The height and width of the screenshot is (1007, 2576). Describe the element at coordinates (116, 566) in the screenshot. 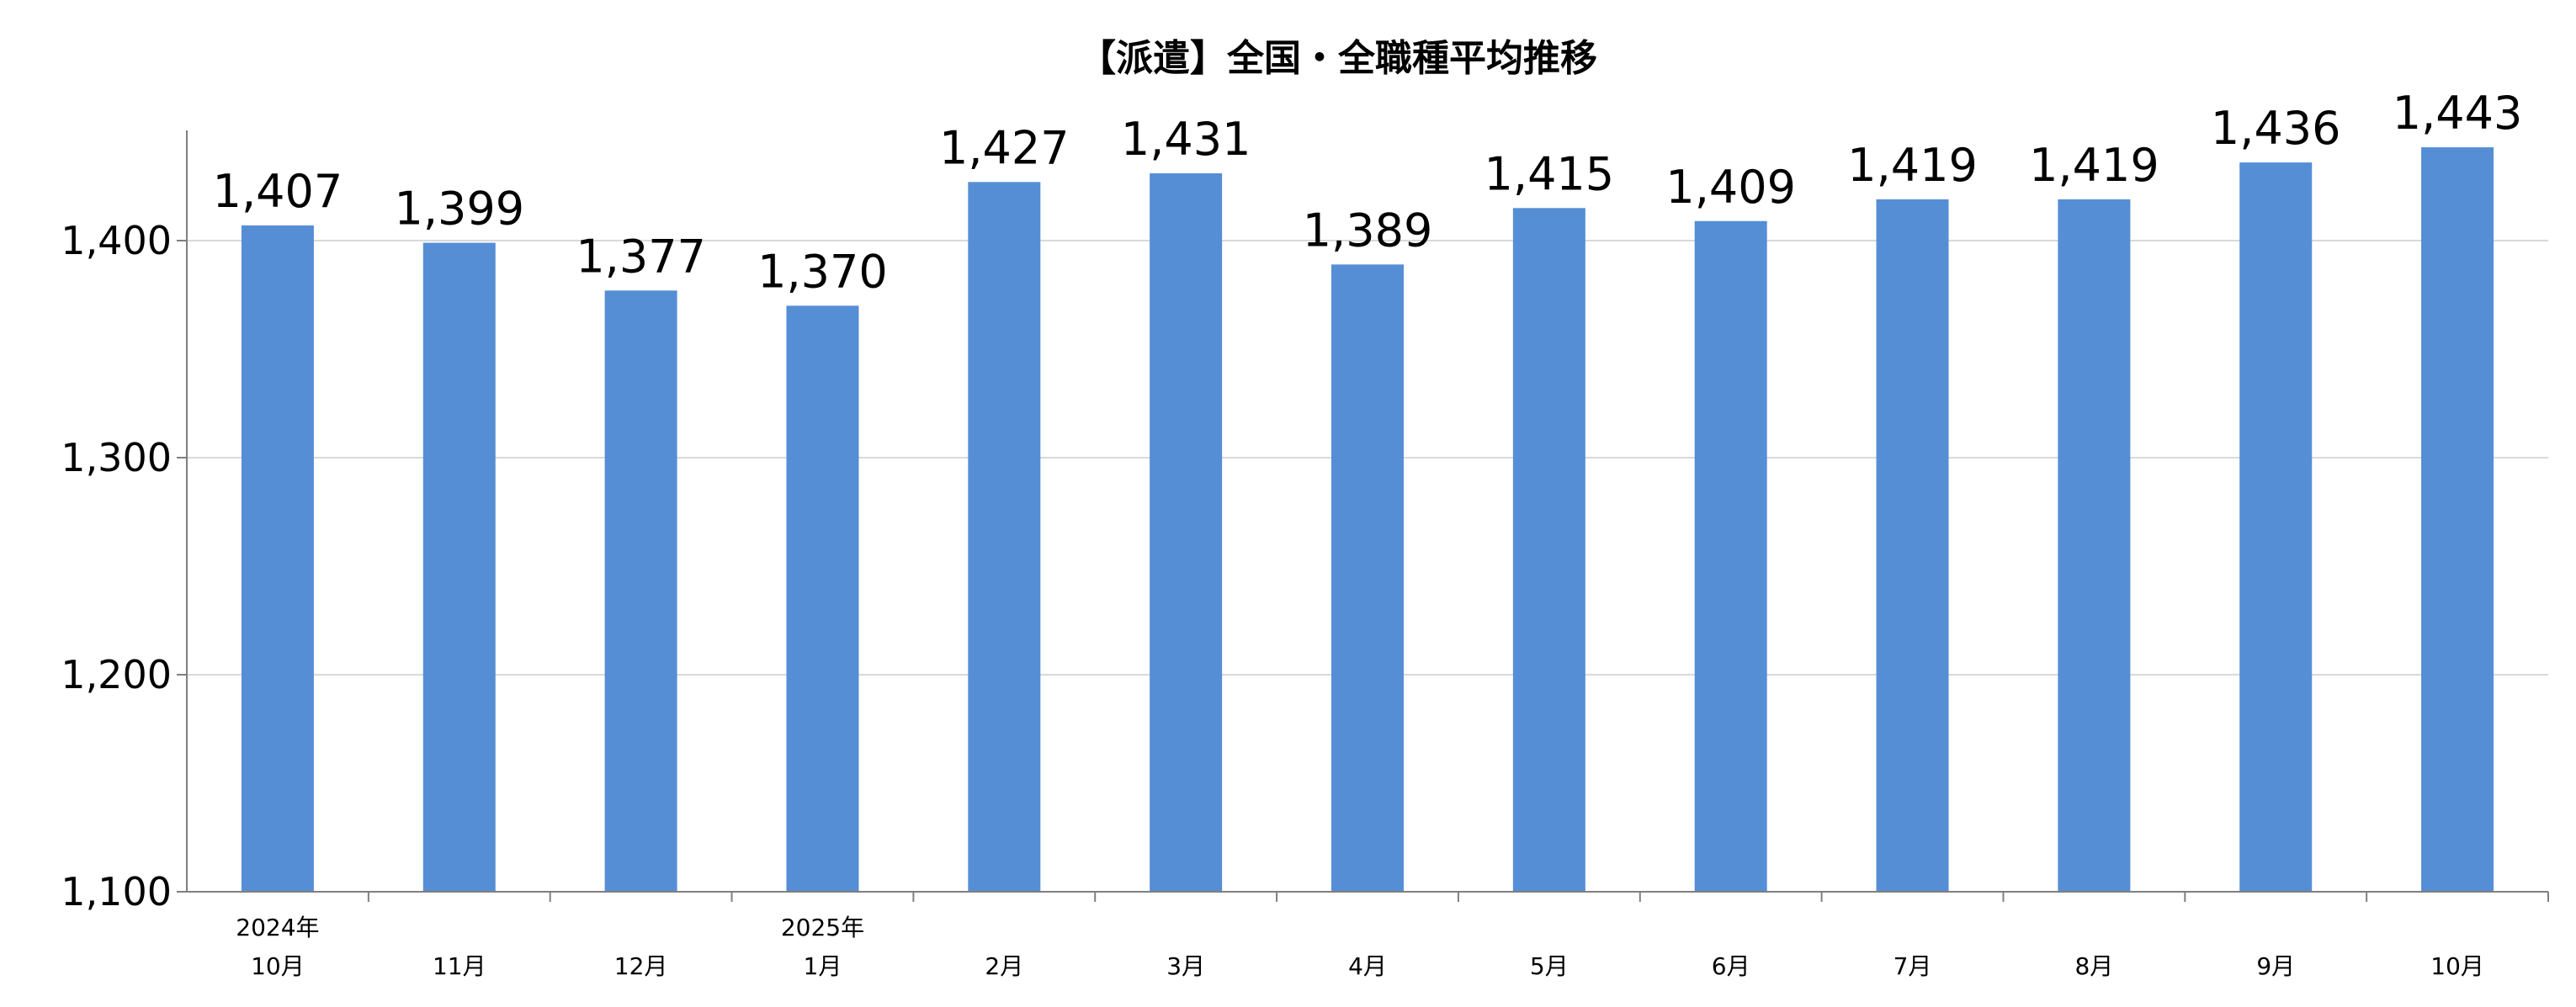

I see `y-tick-labels: 1,100 1,200 1,300 1,400` at that location.